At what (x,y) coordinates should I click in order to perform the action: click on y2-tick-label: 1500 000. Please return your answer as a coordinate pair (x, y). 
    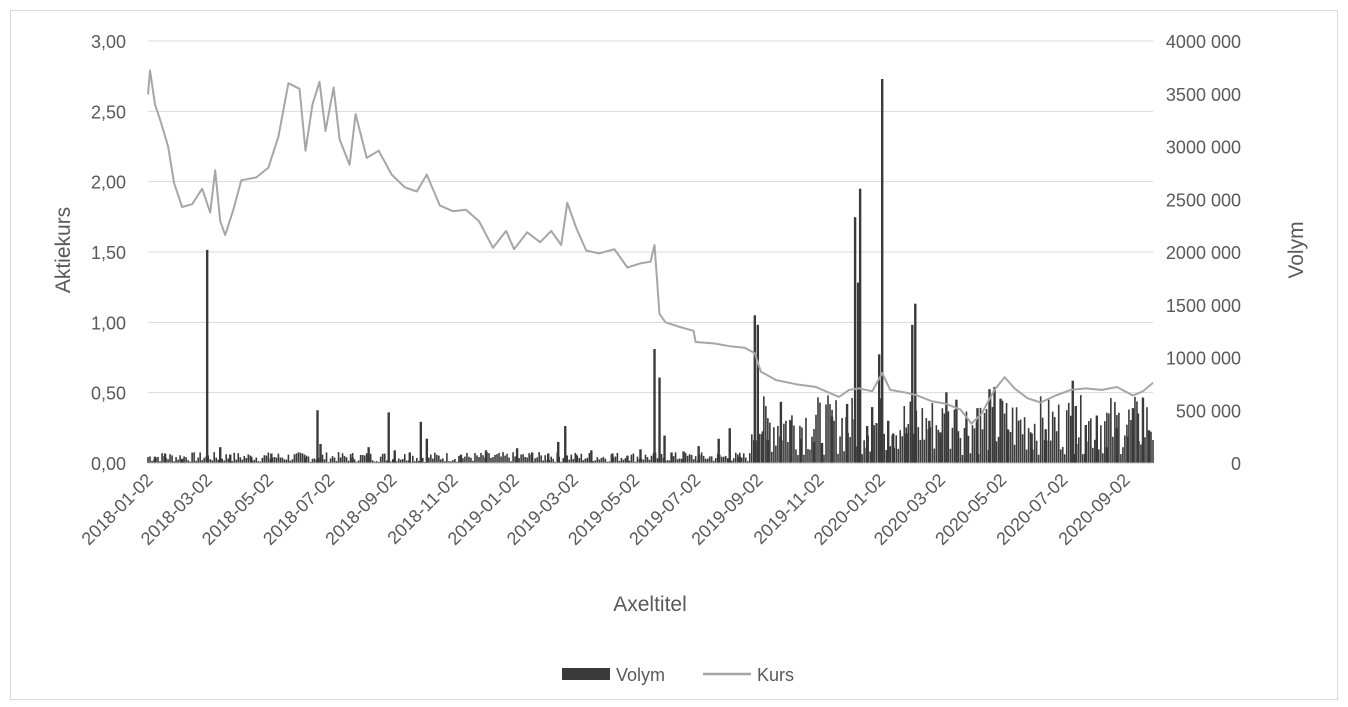
    Looking at the image, I should click on (1203, 306).